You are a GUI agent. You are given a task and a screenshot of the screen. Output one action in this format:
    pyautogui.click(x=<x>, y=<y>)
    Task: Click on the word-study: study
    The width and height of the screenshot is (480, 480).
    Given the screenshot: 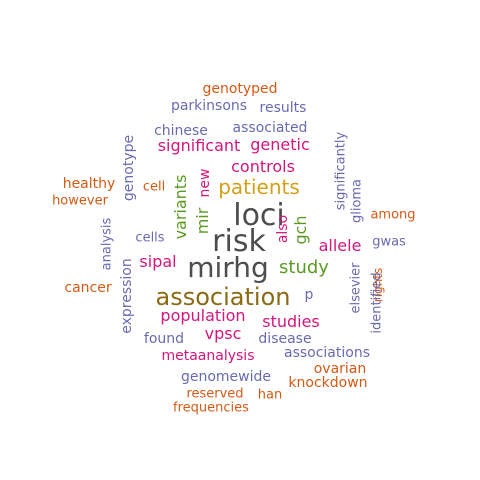 What is the action you would take?
    pyautogui.click(x=304, y=267)
    